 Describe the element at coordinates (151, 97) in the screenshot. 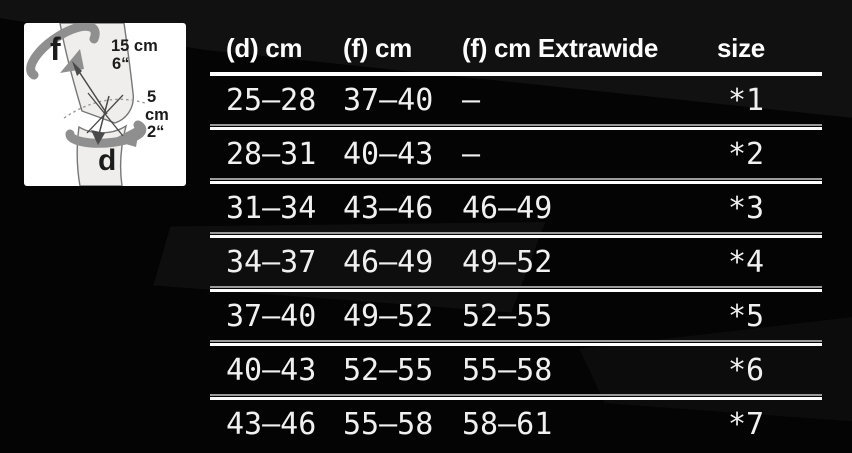

I see `d-measurement-value: 5` at that location.